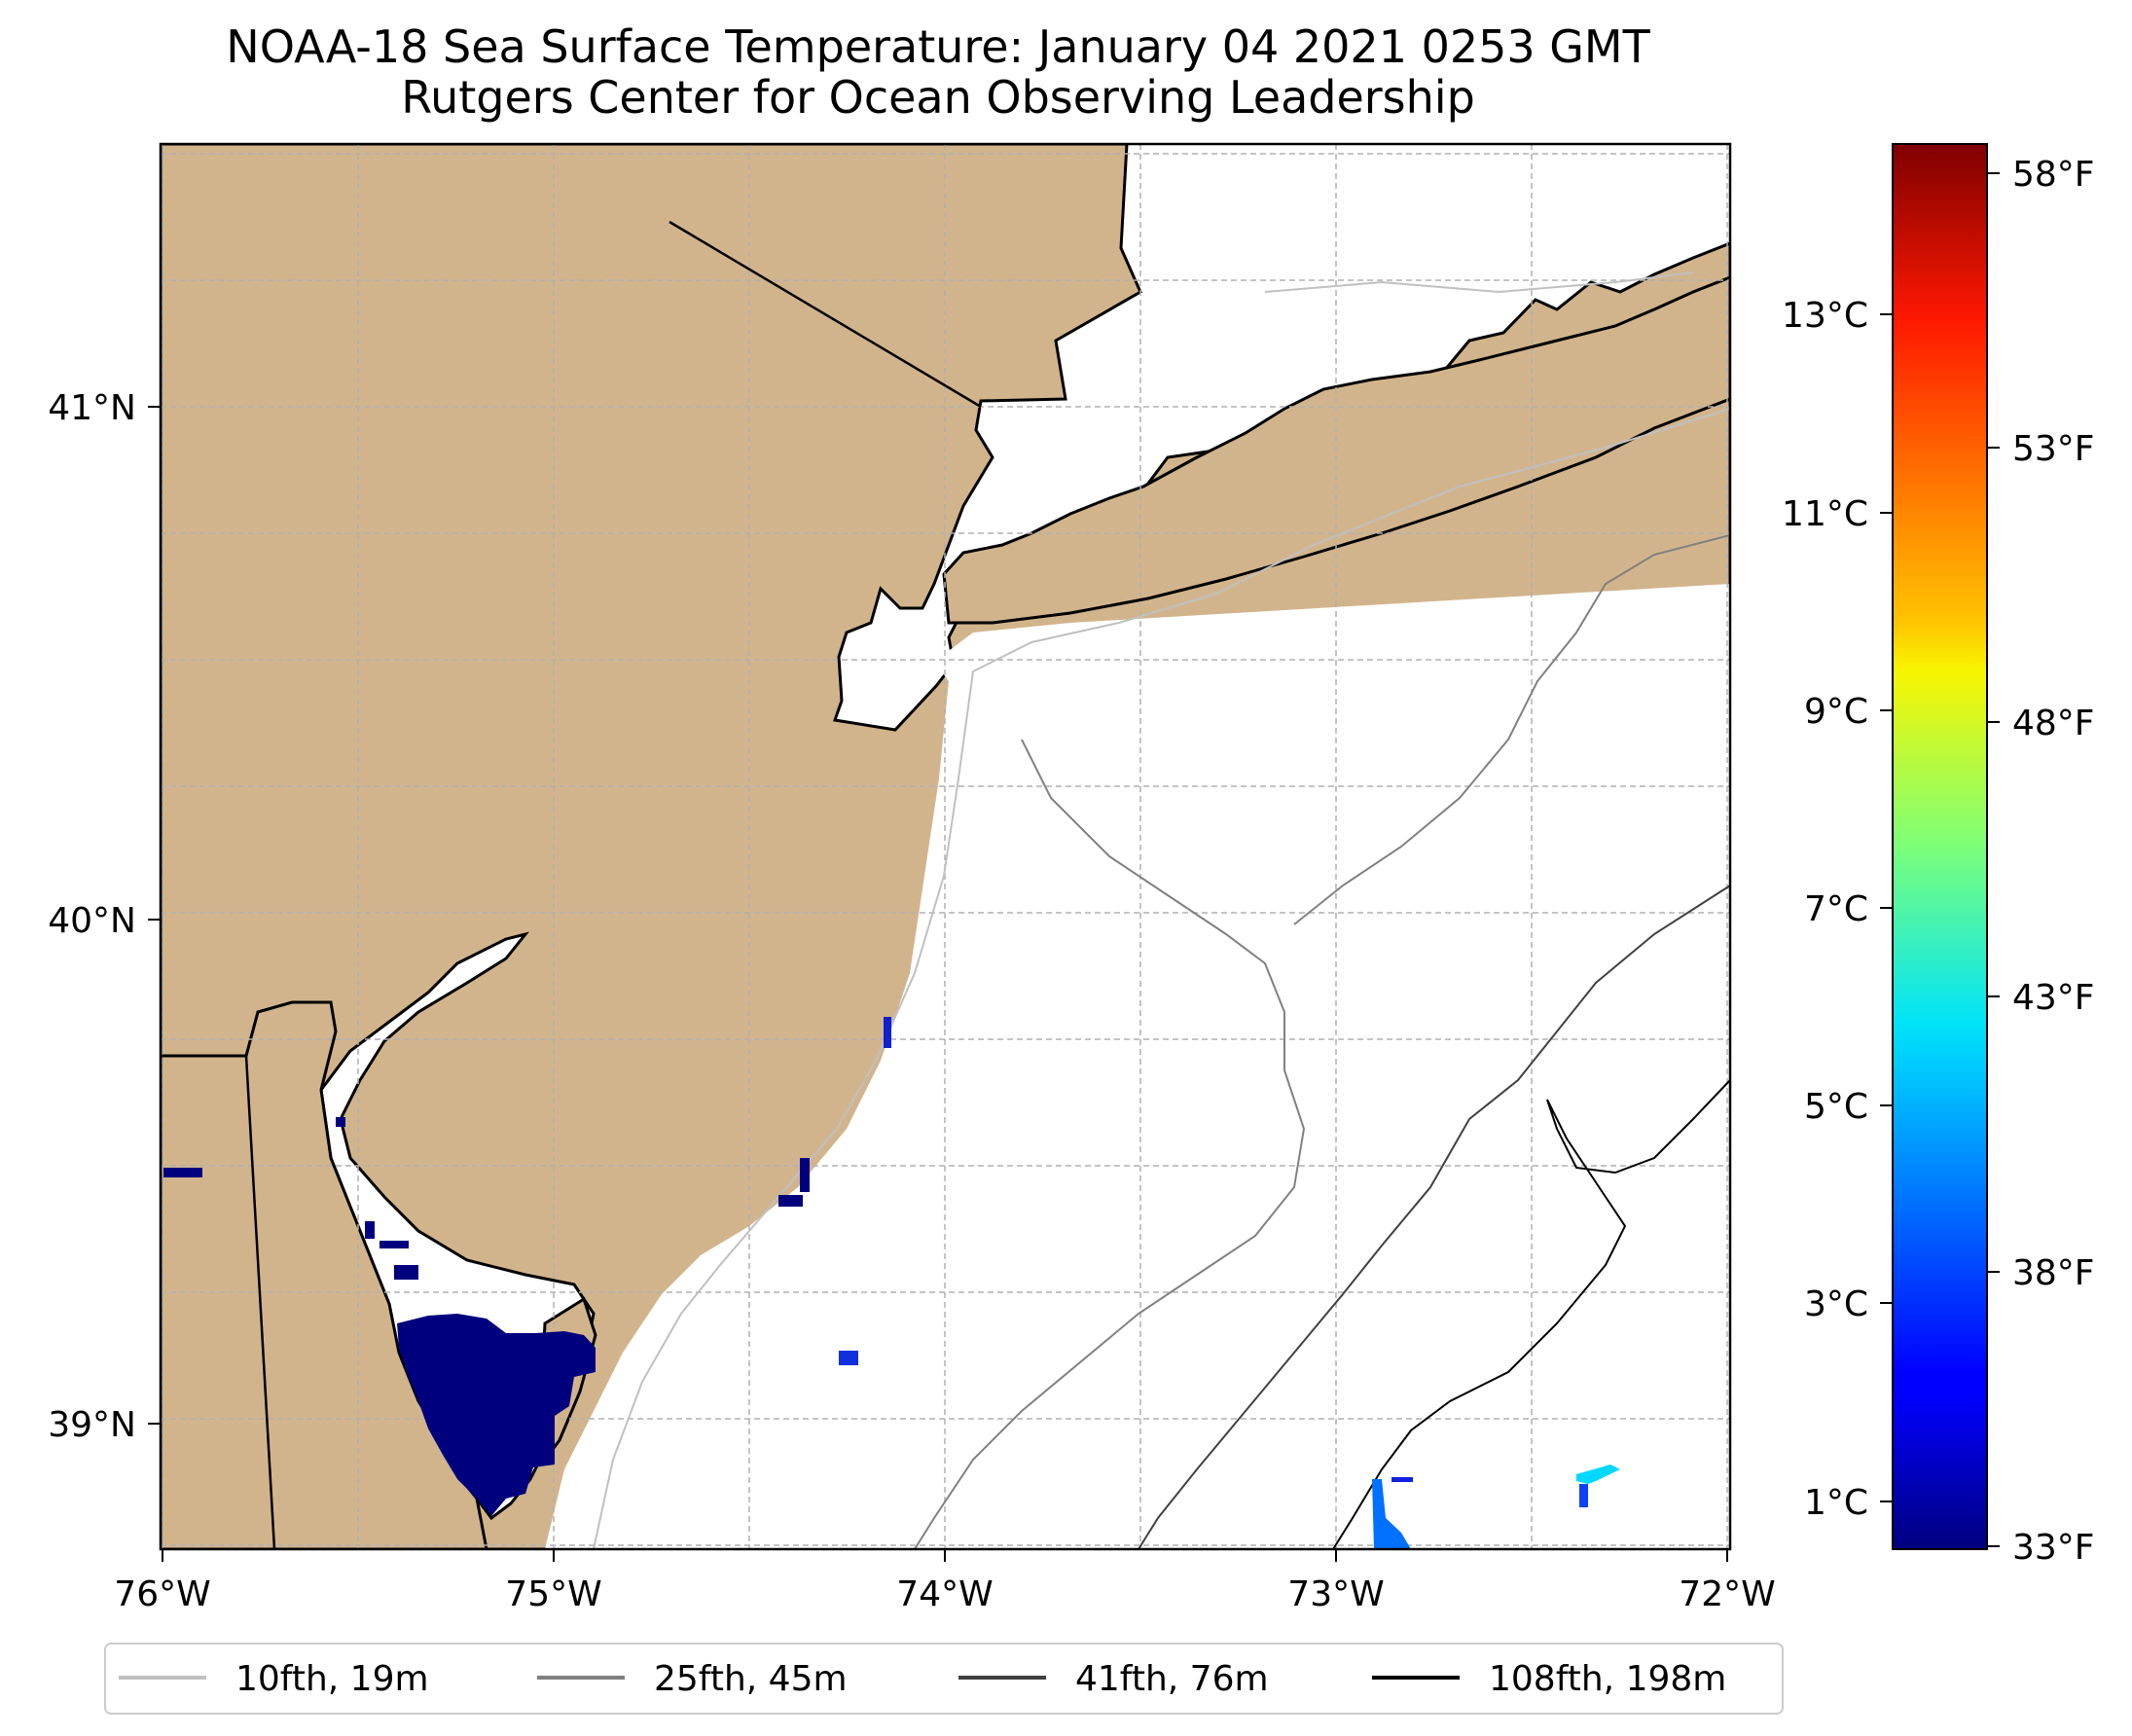 Image resolution: width=2132 pixels, height=1736 pixels. What do you see at coordinates (2053, 998) in the screenshot?
I see `fahrenheit-tick-label: 43°F` at bounding box center [2053, 998].